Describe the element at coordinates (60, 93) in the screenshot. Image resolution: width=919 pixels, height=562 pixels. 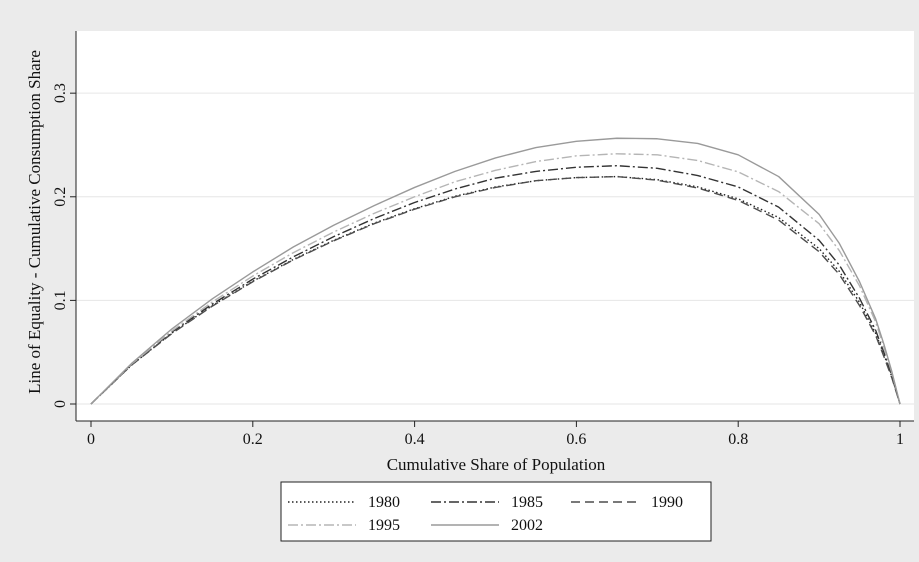
I see `y-tick-label: 0.3` at that location.